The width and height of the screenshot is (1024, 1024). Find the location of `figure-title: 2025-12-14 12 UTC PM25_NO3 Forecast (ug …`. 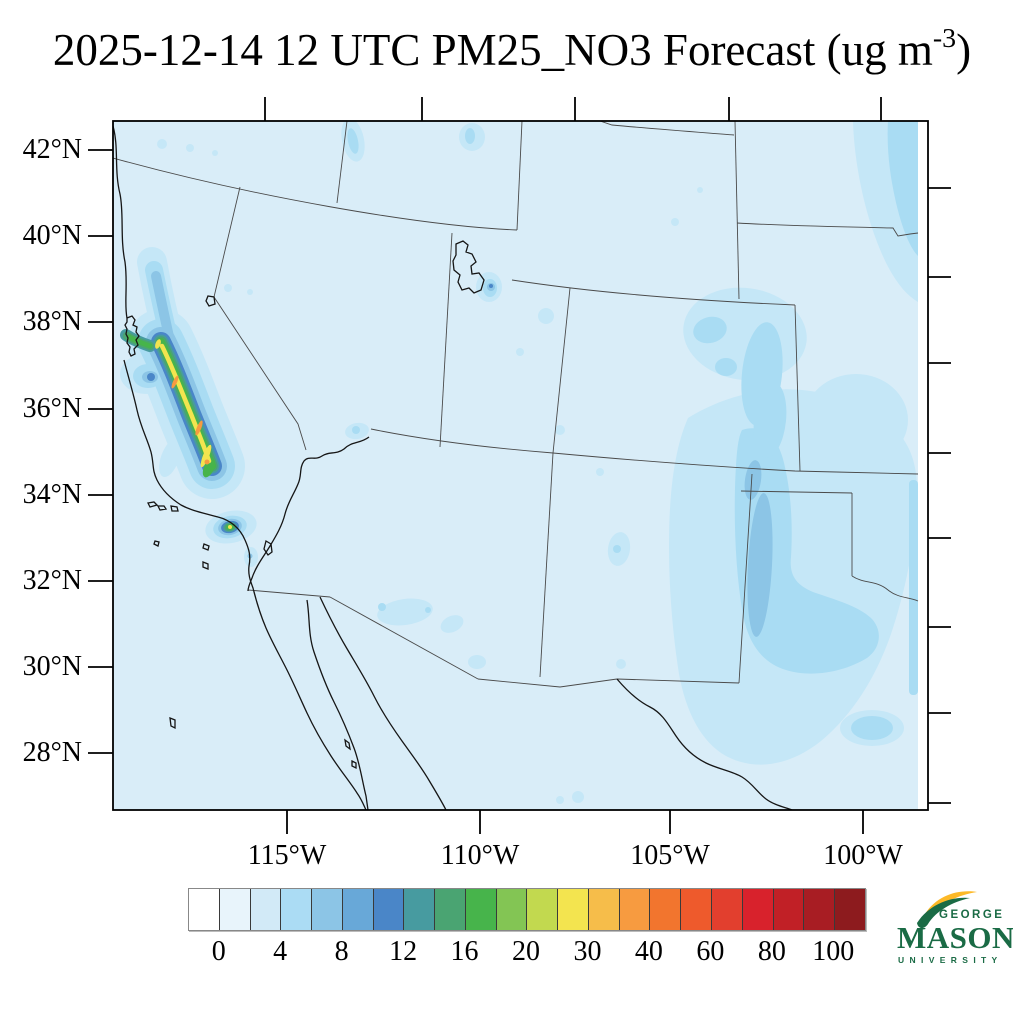

figure-title: 2025-12-14 12 UTC PM25_NO3 Forecast (ug … is located at coordinates (512, 49).